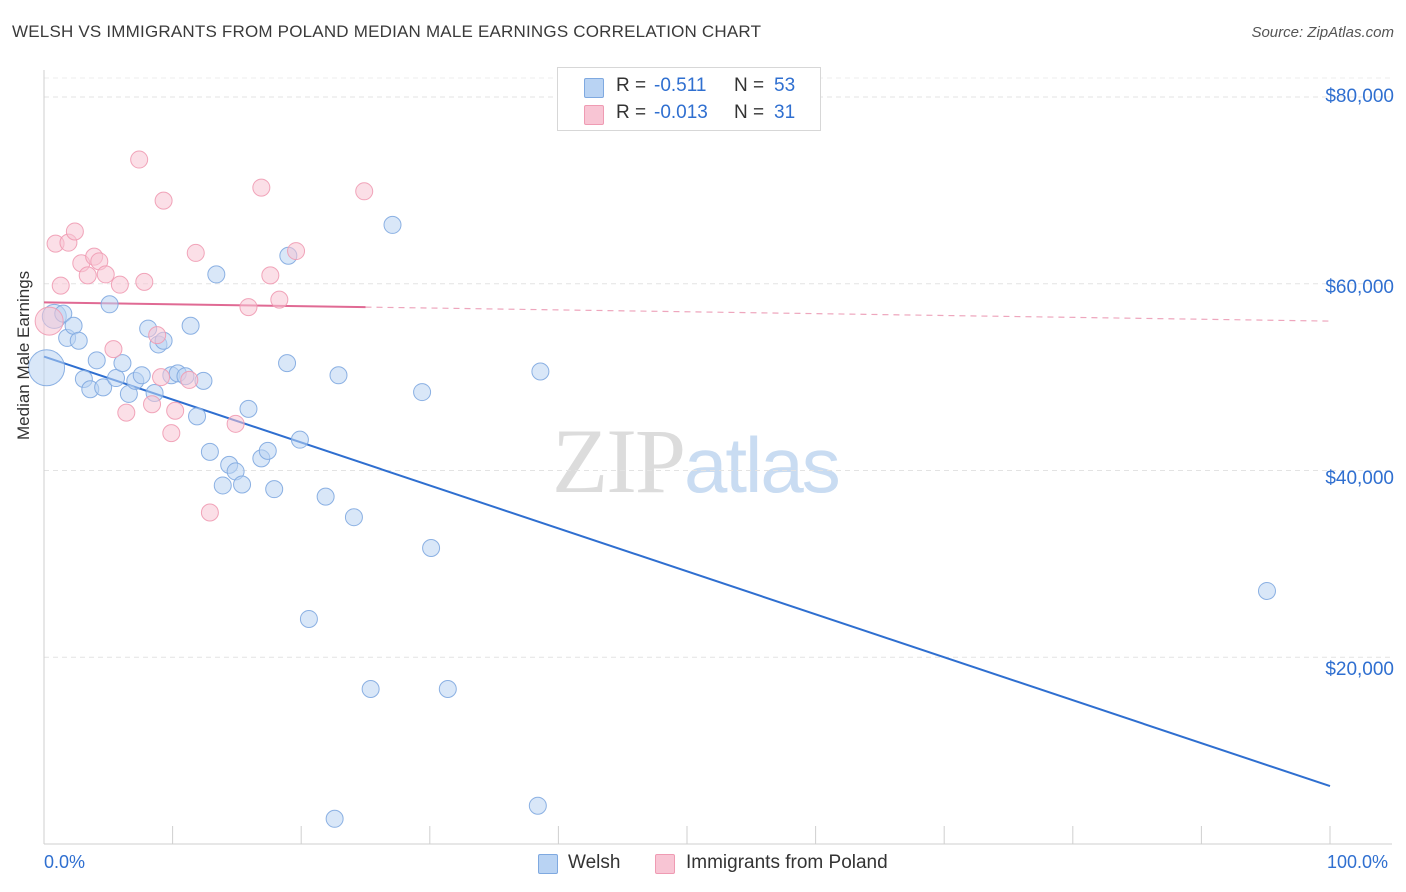  Describe the element at coordinates (548, 864) in the screenshot. I see `bottom-legend-swatch-welsh` at that location.